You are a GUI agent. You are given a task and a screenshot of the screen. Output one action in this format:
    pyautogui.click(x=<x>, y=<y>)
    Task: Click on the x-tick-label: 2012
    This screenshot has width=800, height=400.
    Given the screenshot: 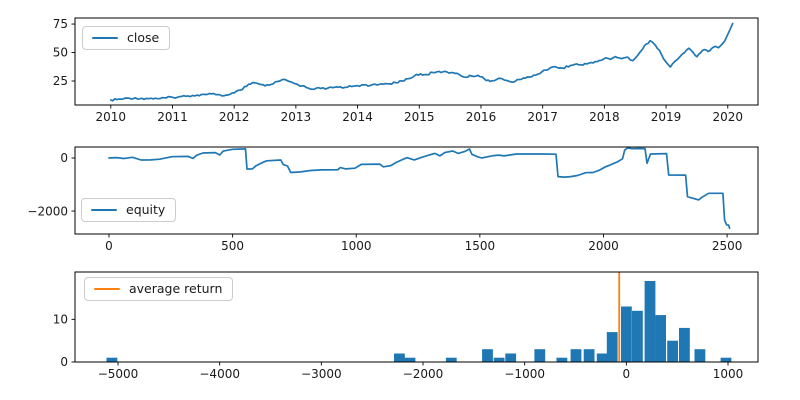 What is the action you would take?
    pyautogui.click(x=234, y=117)
    